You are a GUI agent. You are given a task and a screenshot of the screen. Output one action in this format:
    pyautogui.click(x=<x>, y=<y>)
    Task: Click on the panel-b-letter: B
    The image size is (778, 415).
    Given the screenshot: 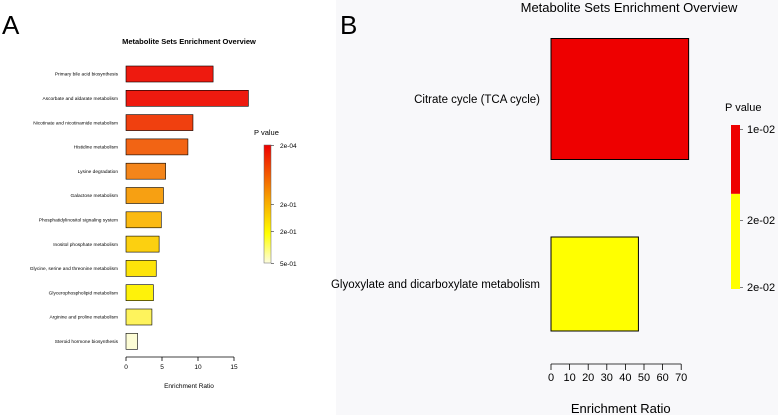 What is the action you would take?
    pyautogui.click(x=349, y=25)
    